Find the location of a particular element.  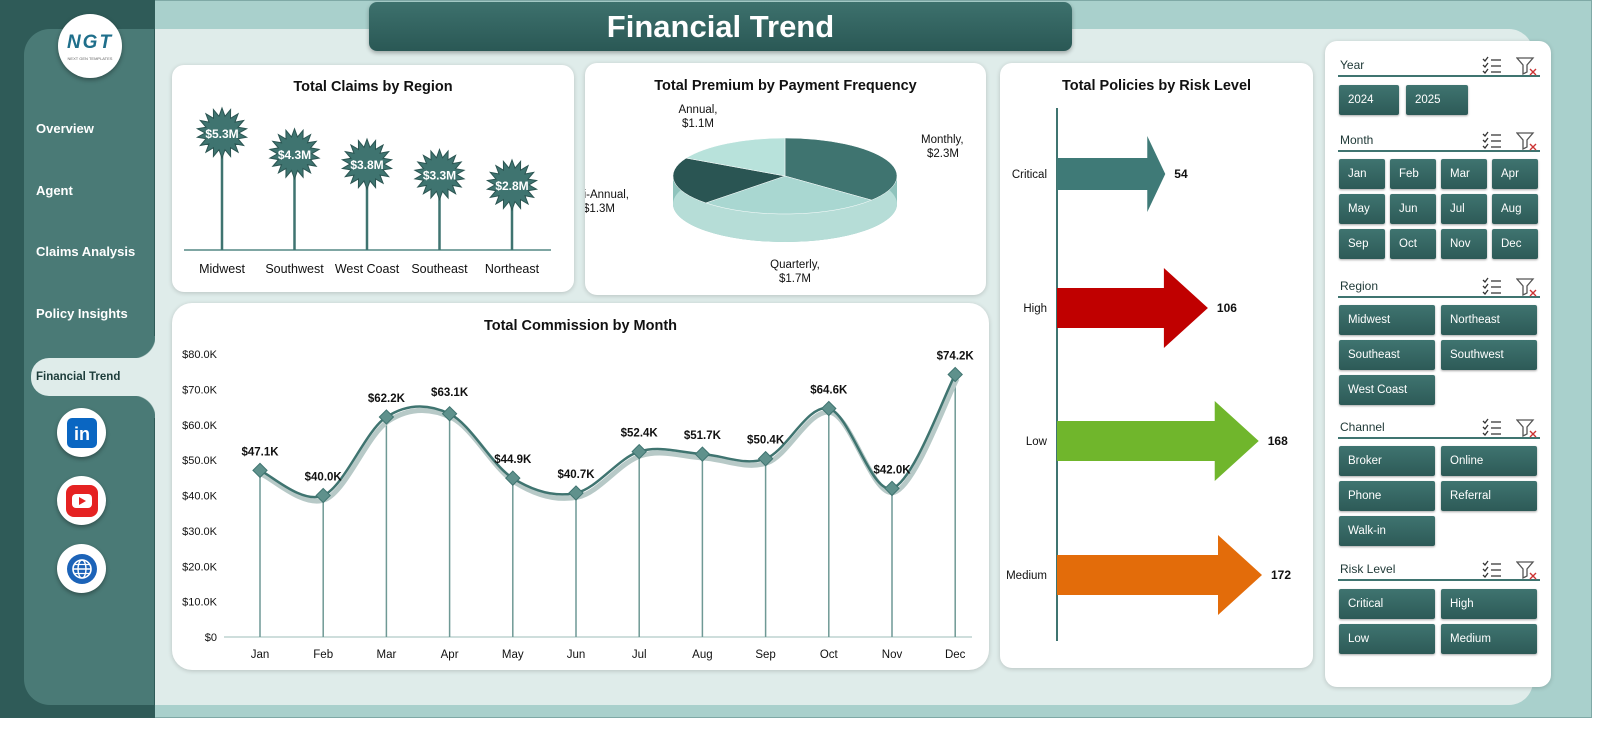

filter-month-jul: Jul is located at coordinates (1464, 209).